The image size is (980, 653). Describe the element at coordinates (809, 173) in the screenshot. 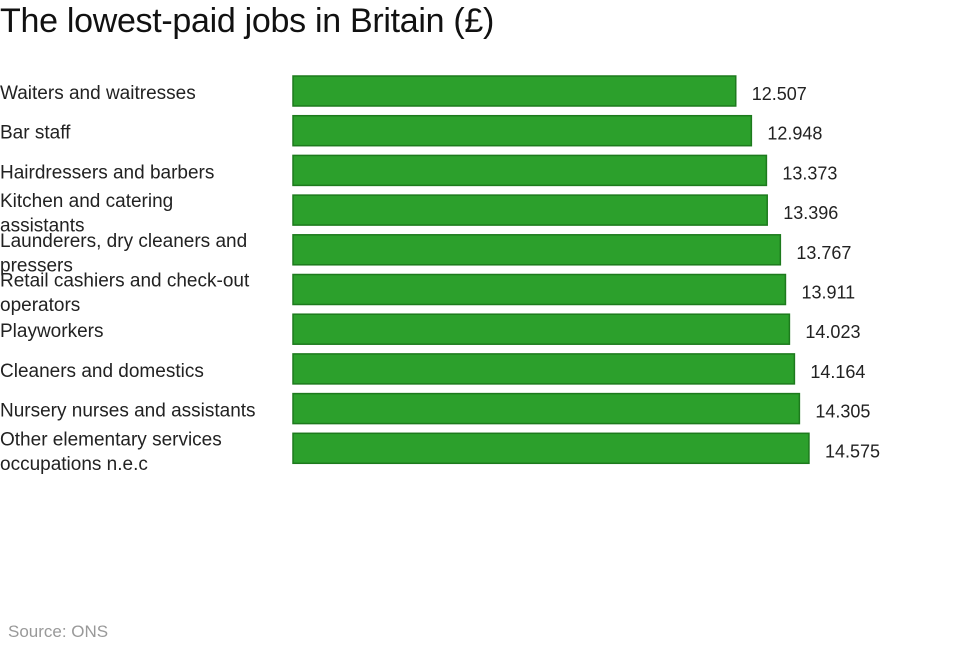

I see `value-label: 13.373` at that location.